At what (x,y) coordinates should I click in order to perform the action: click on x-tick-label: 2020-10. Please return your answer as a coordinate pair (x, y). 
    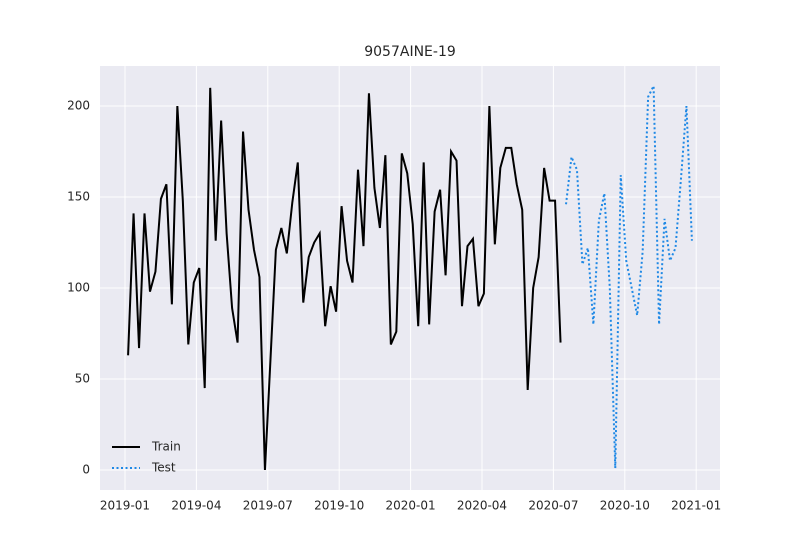
    Looking at the image, I should click on (625, 506).